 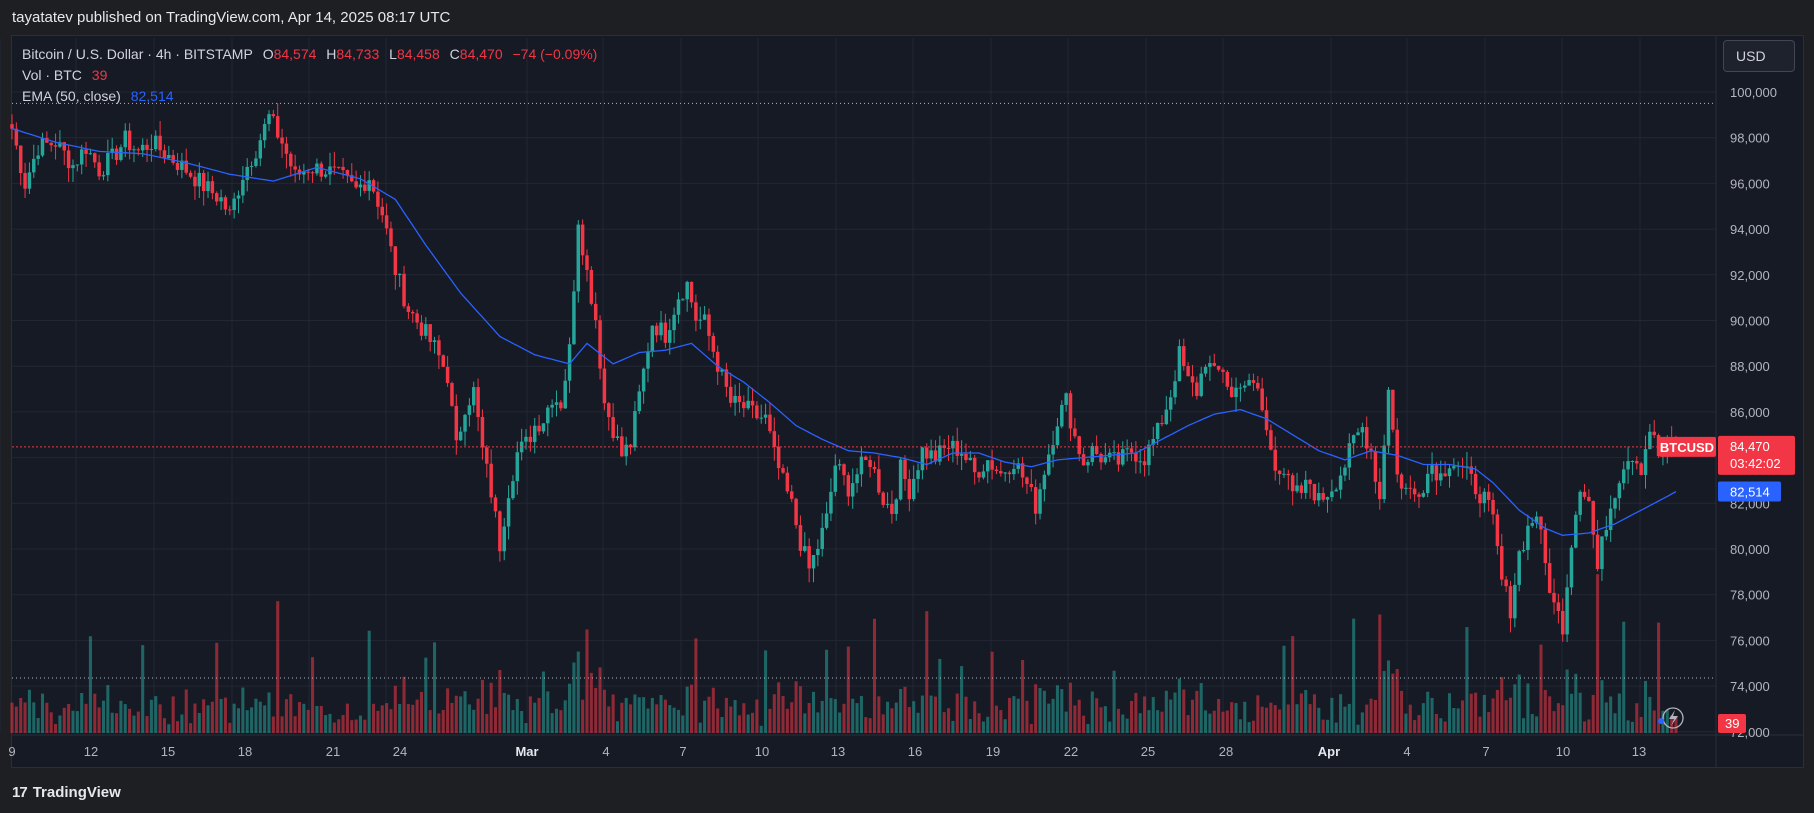 I want to click on tradingview-logo: 17 TradingView, so click(x=66, y=792).